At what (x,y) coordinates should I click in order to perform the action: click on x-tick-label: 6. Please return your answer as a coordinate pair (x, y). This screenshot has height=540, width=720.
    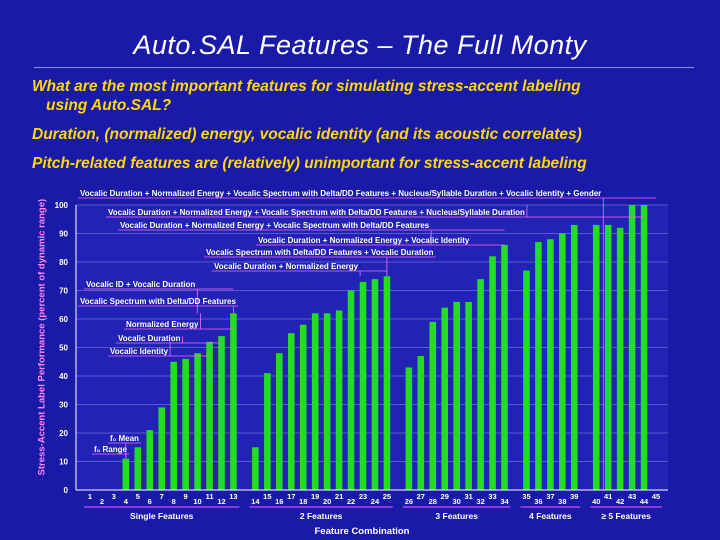
    Looking at the image, I should click on (150, 501).